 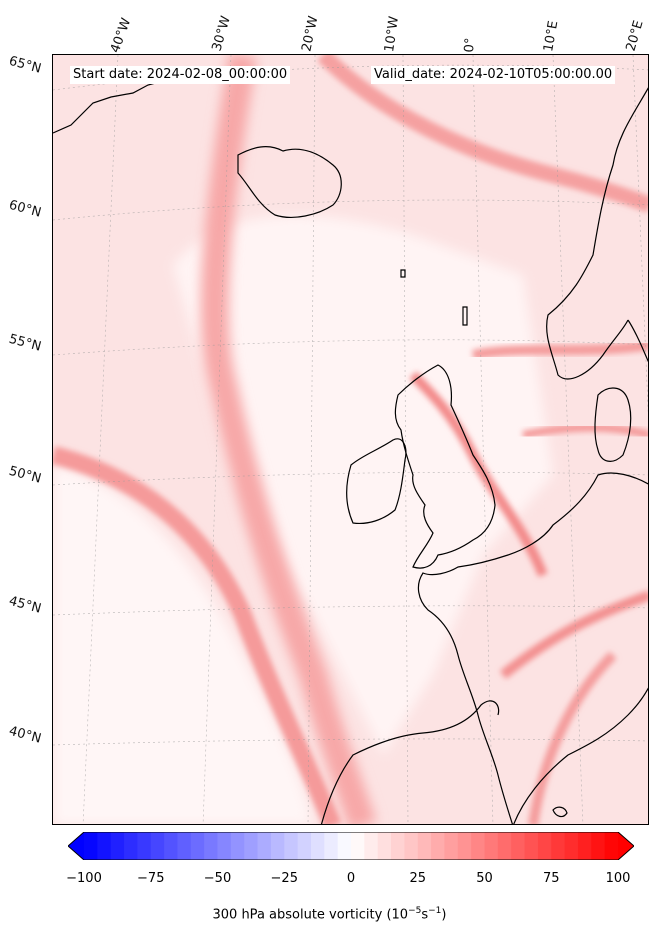 What do you see at coordinates (403, 273) in the screenshot?
I see `coastline-faroes` at bounding box center [403, 273].